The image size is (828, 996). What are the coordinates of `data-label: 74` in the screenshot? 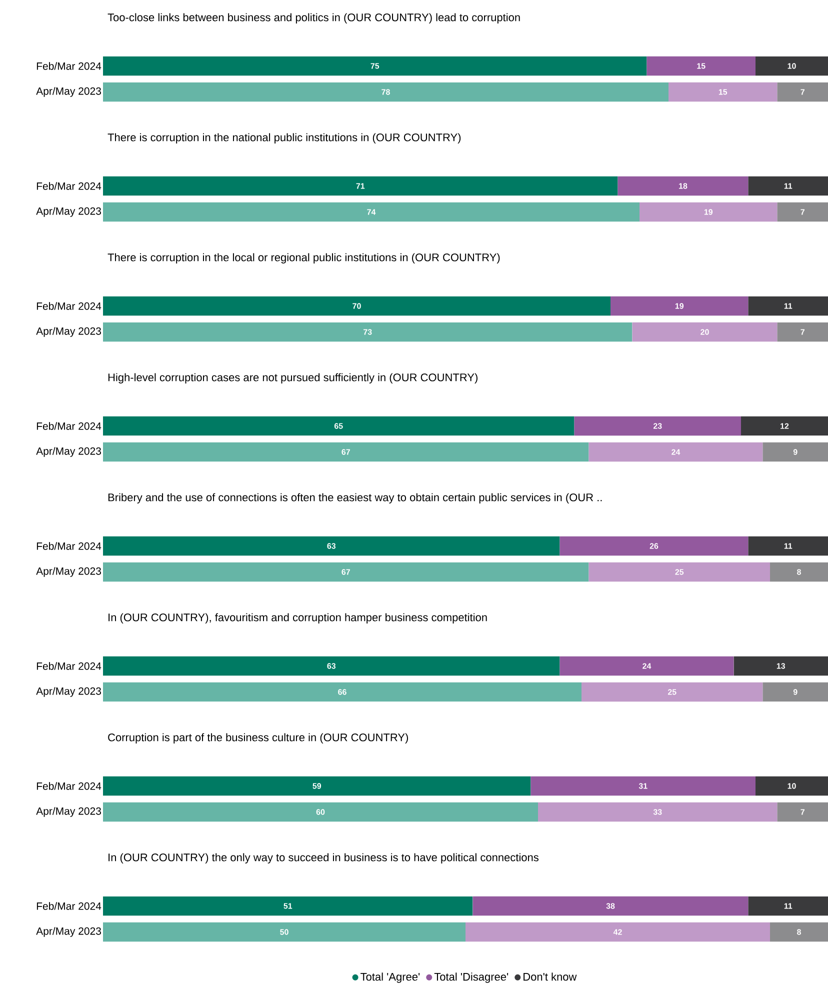 It's located at (371, 212).